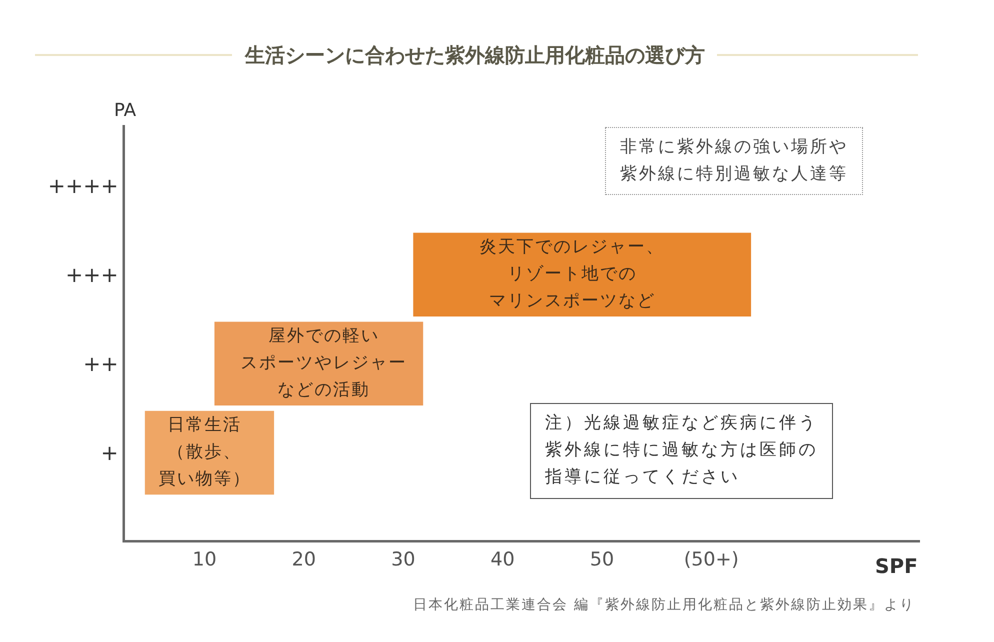 The width and height of the screenshot is (994, 642). Describe the element at coordinates (681, 451) in the screenshot. I see `annotation: 注）光線過敏症など疾病に伴う紫外線に特に過敏な方は医師の指導に従ってください` at that location.